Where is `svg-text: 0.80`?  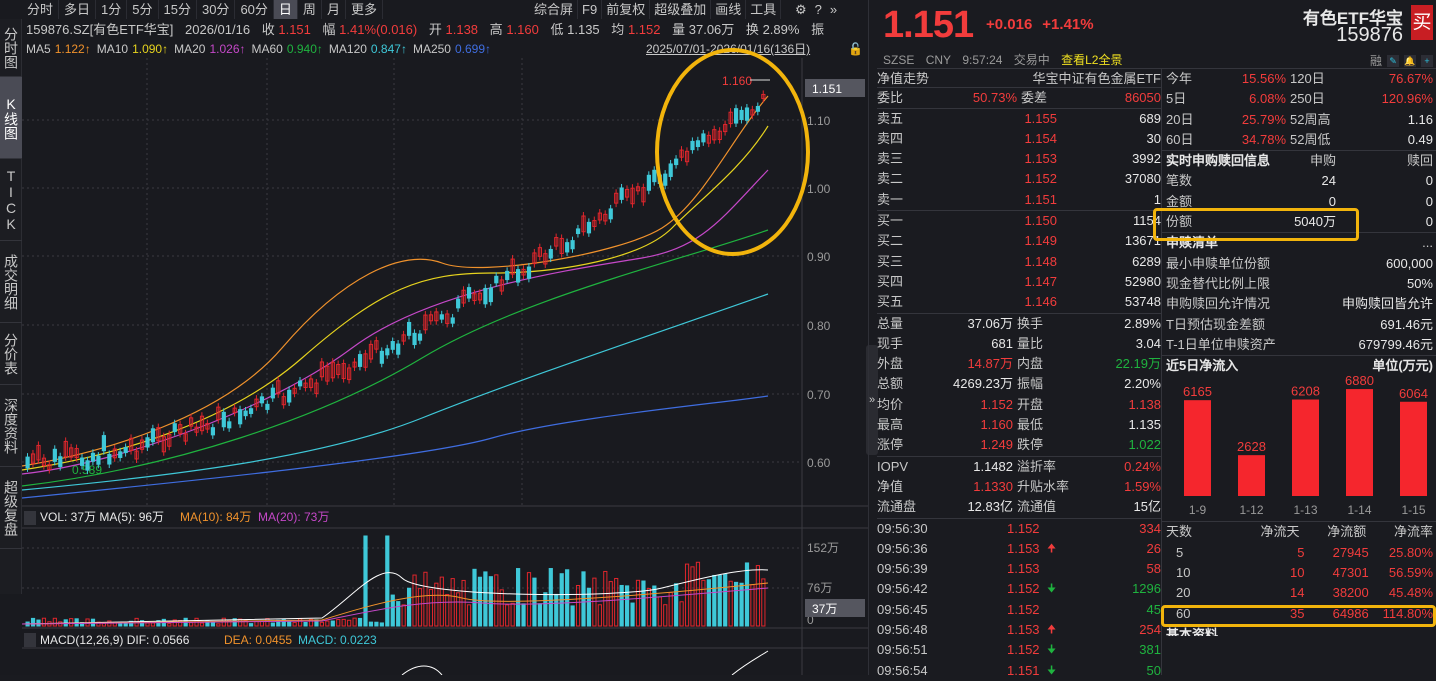
svg-text: 0.80 is located at coordinates (819, 326).